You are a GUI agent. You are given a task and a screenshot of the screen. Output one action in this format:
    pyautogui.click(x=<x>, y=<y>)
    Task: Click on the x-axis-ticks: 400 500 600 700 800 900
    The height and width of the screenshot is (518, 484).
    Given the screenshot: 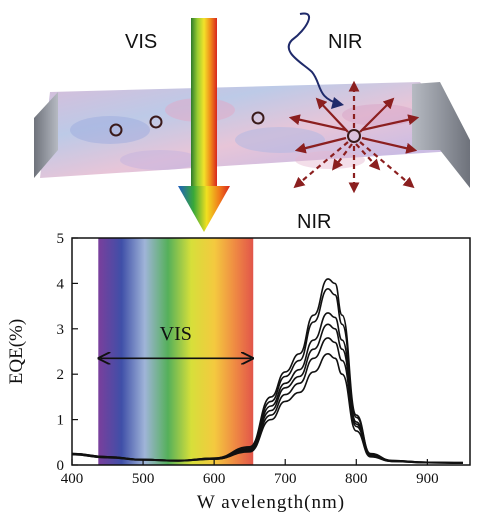 What is the action you would take?
    pyautogui.click(x=250, y=473)
    